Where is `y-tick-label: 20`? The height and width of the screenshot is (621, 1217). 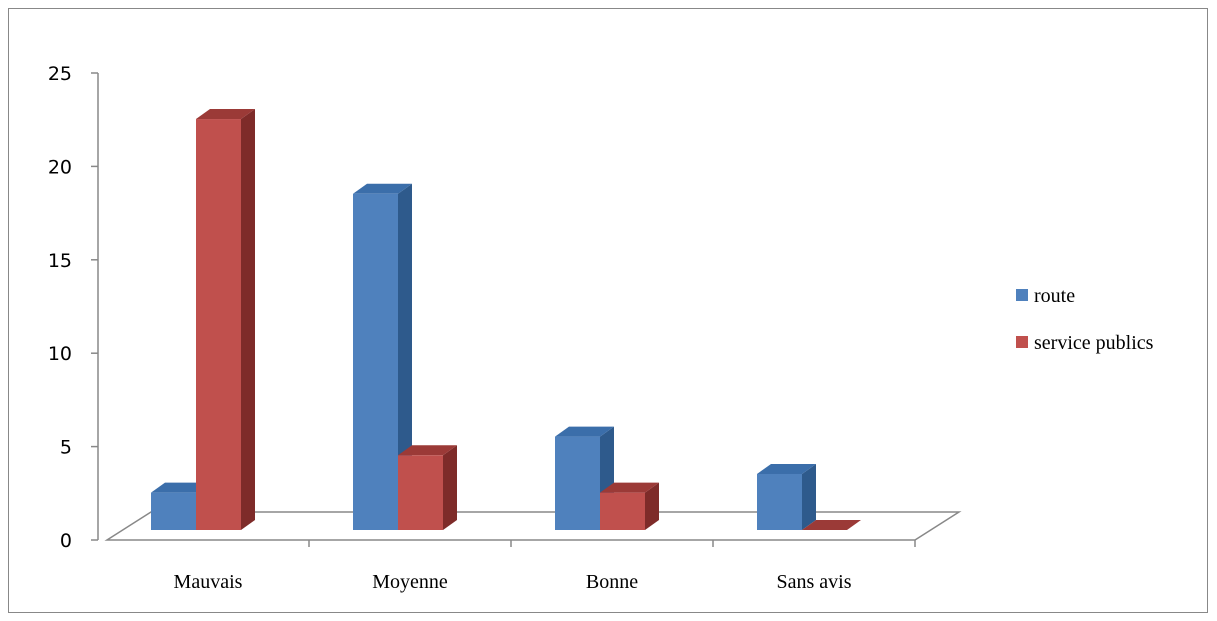
y-tick-label: 20 is located at coordinates (60, 167).